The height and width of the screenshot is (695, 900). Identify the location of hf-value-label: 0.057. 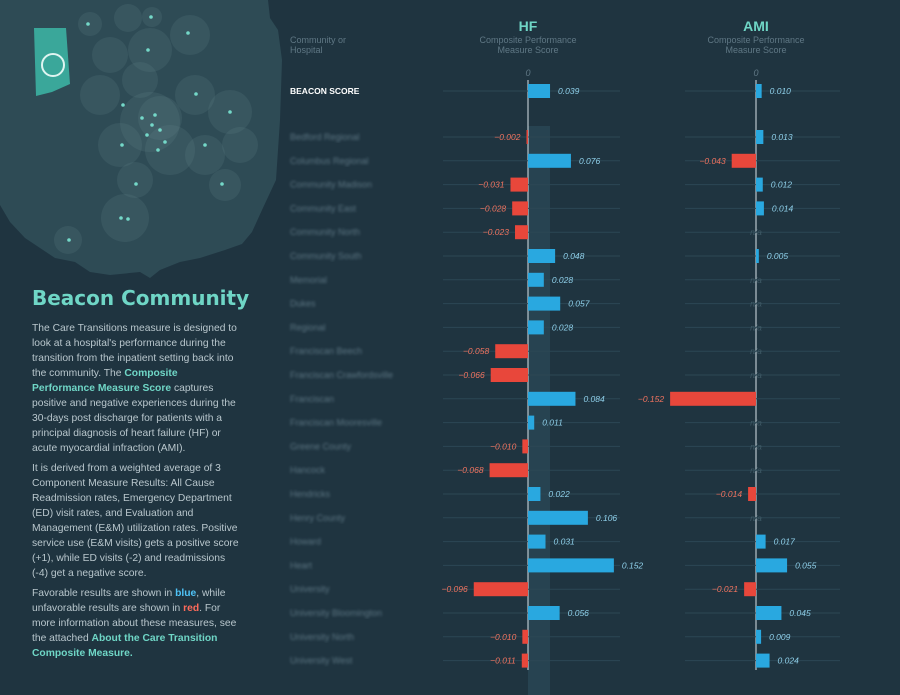
(579, 304).